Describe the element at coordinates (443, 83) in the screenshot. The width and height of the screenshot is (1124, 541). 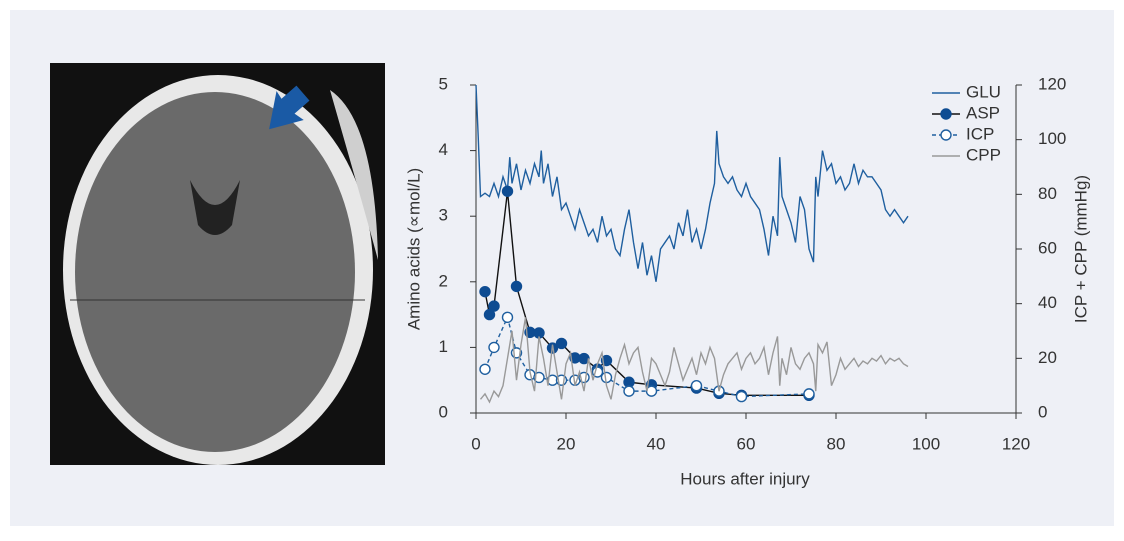
I see `y-tick-label: 5` at that location.